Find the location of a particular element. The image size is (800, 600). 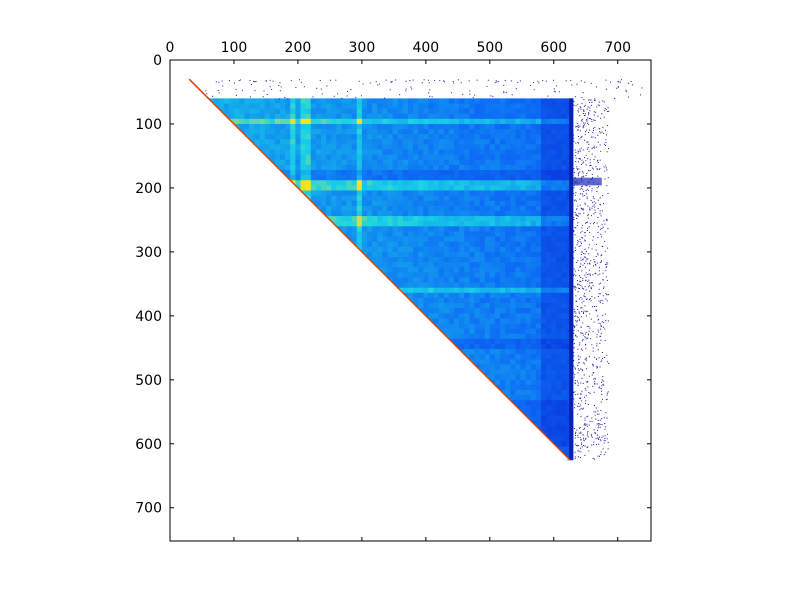

heatmap-cell-1921 is located at coordinates (559, 275).